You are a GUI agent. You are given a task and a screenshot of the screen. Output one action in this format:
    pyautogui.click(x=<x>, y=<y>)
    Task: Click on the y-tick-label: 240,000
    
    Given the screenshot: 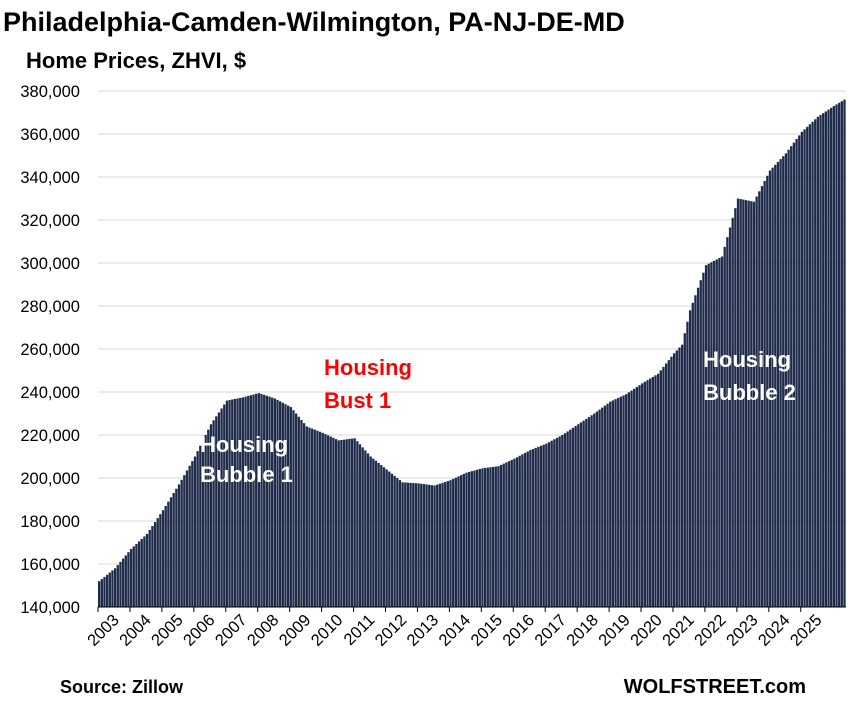 What is the action you would take?
    pyautogui.click(x=50, y=393)
    